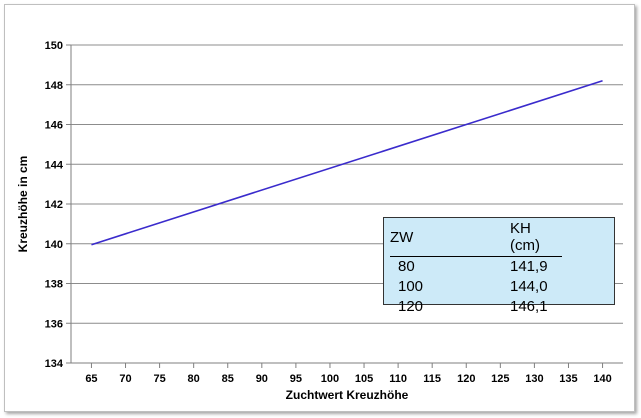 This screenshot has width=641, height=418. I want to click on table-row: 120 146,1, so click(476, 307).